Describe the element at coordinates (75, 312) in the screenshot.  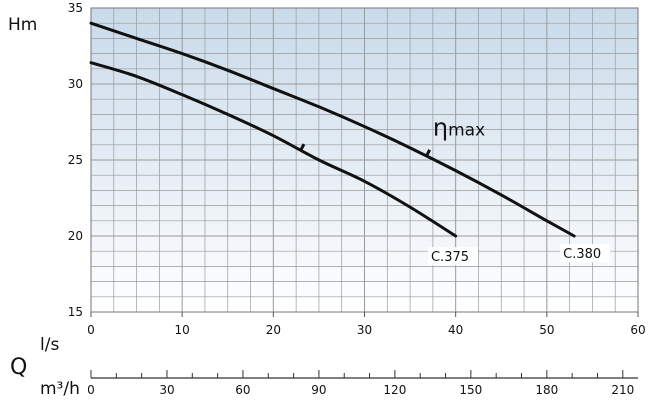
I see `y-tick-label: 15` at that location.